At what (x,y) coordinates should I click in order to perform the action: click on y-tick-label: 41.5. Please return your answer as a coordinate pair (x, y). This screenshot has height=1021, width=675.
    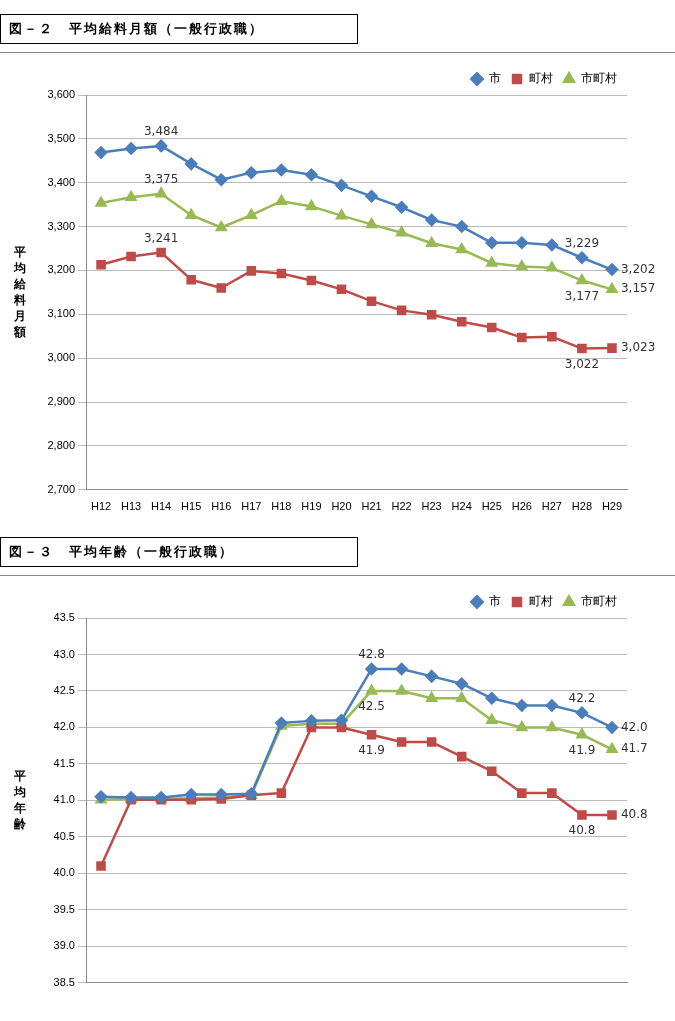
    Looking at the image, I should click on (64, 762).